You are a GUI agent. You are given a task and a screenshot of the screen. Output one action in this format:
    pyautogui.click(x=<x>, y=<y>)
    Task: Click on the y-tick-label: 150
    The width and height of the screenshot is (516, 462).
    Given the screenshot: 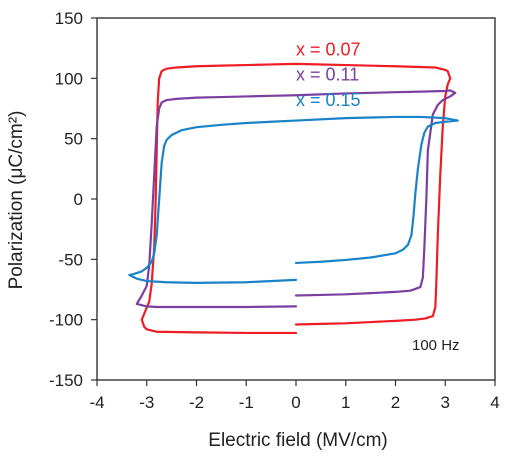 What is the action you would take?
    pyautogui.click(x=69, y=18)
    